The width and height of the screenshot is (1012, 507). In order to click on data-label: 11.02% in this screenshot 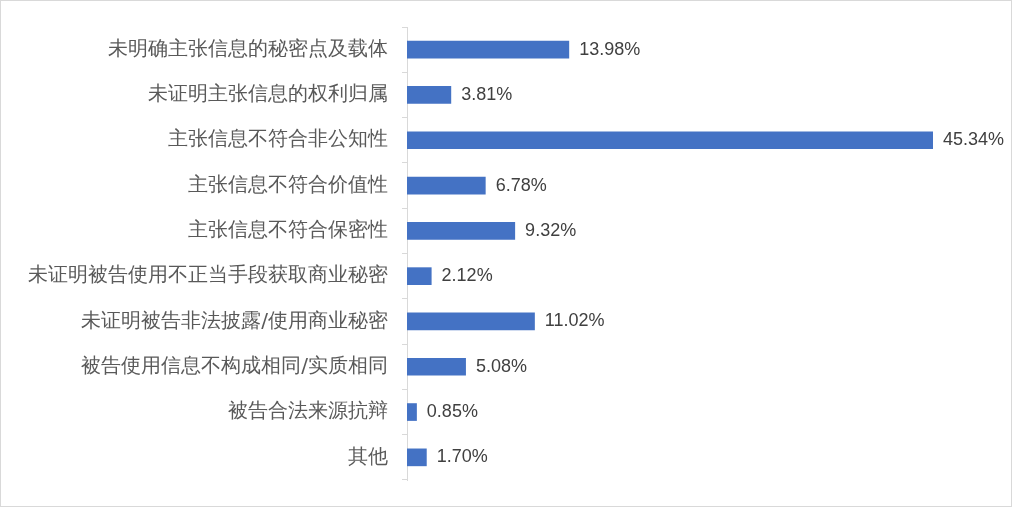, I will do `click(574, 320)`.